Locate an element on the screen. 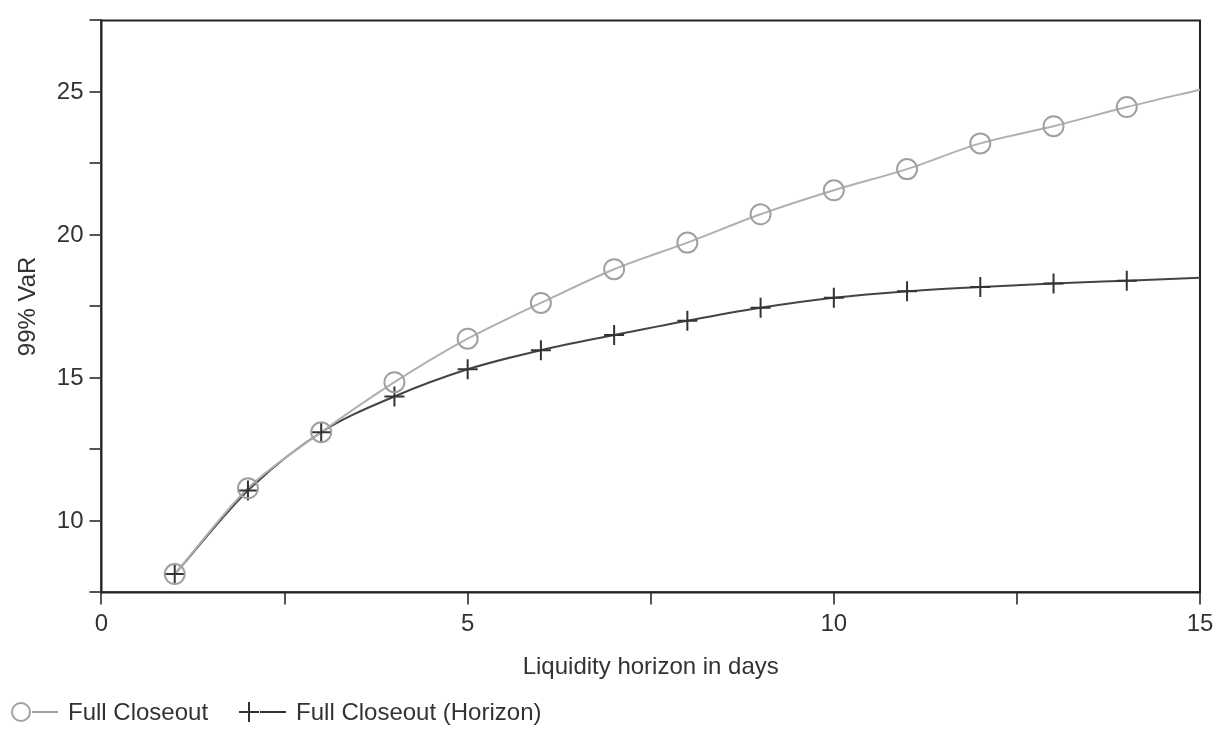 The height and width of the screenshot is (733, 1226). x-tick-label: 10 is located at coordinates (834, 623).